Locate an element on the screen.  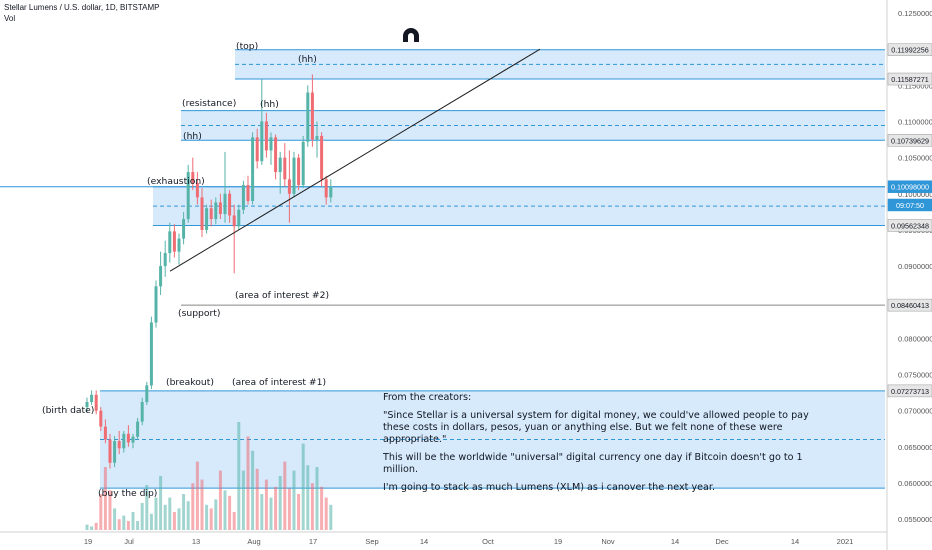
annotation-label: (area of interest #2) is located at coordinates (282, 295).